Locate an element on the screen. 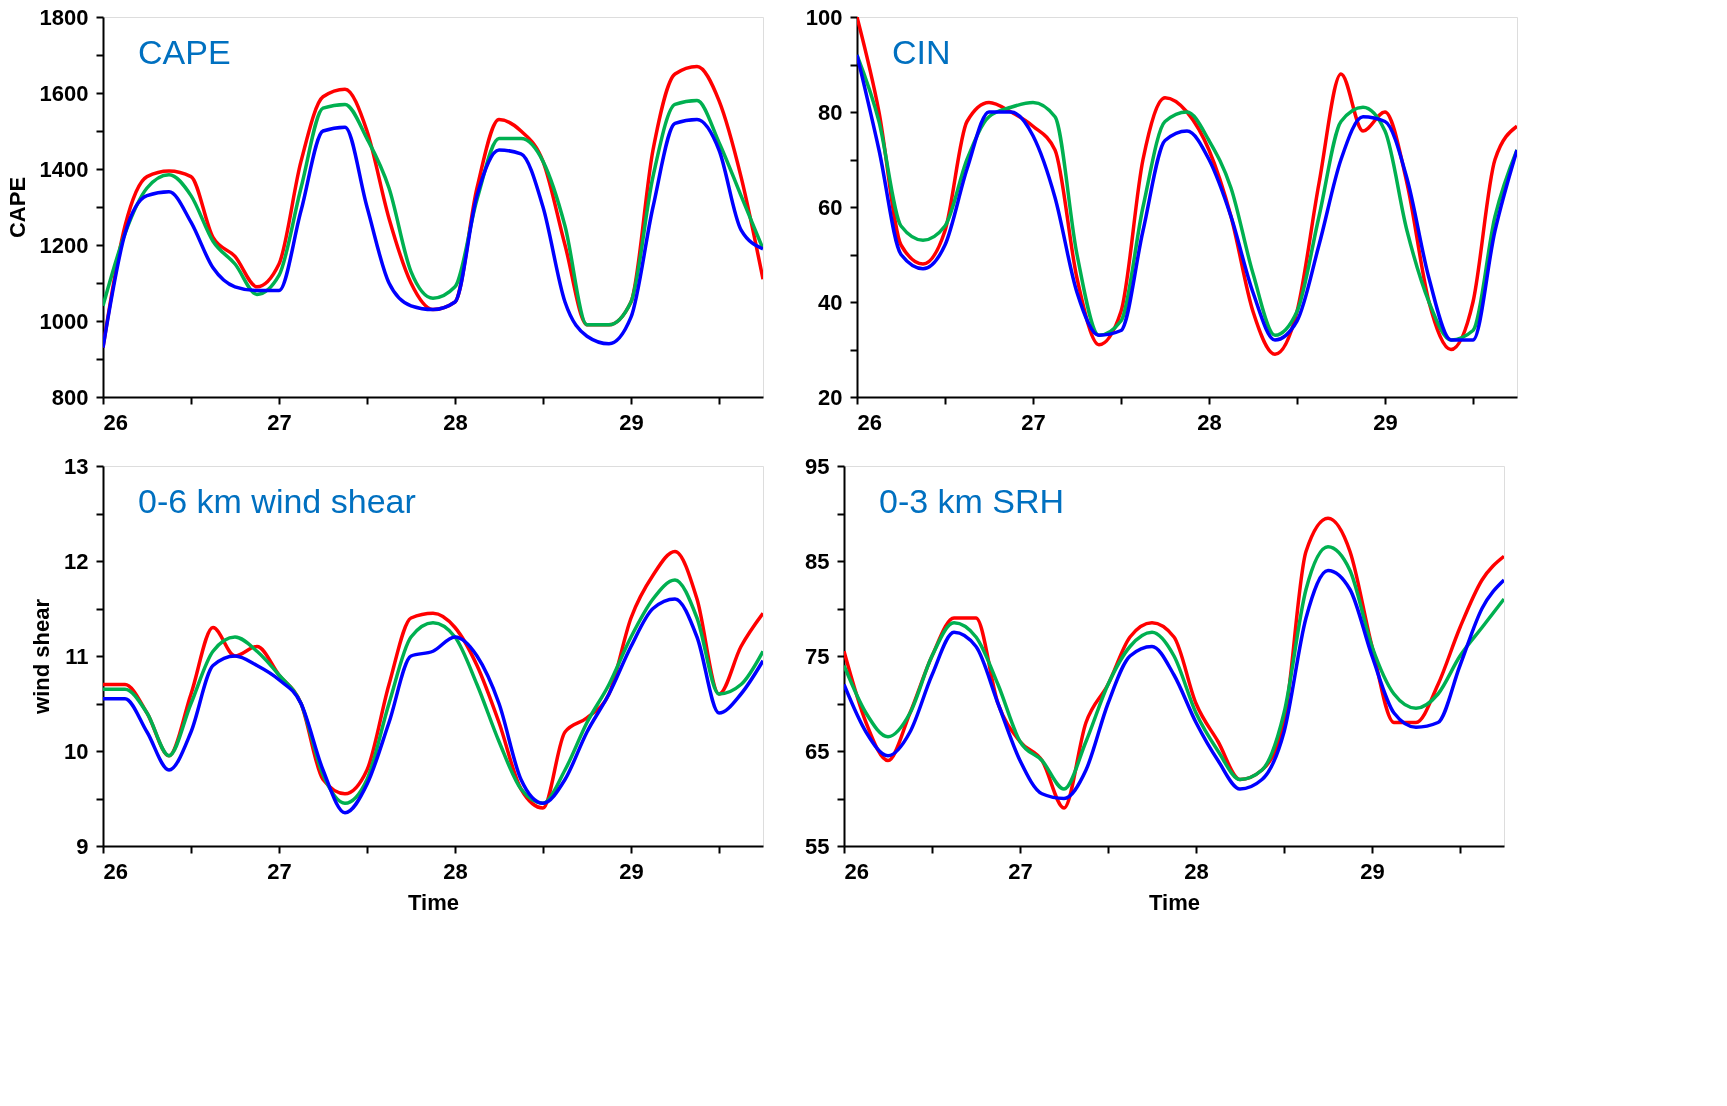 Image resolution: width=1727 pixels, height=1106 pixels. y-tick-label: 1400 is located at coordinates (64, 169).